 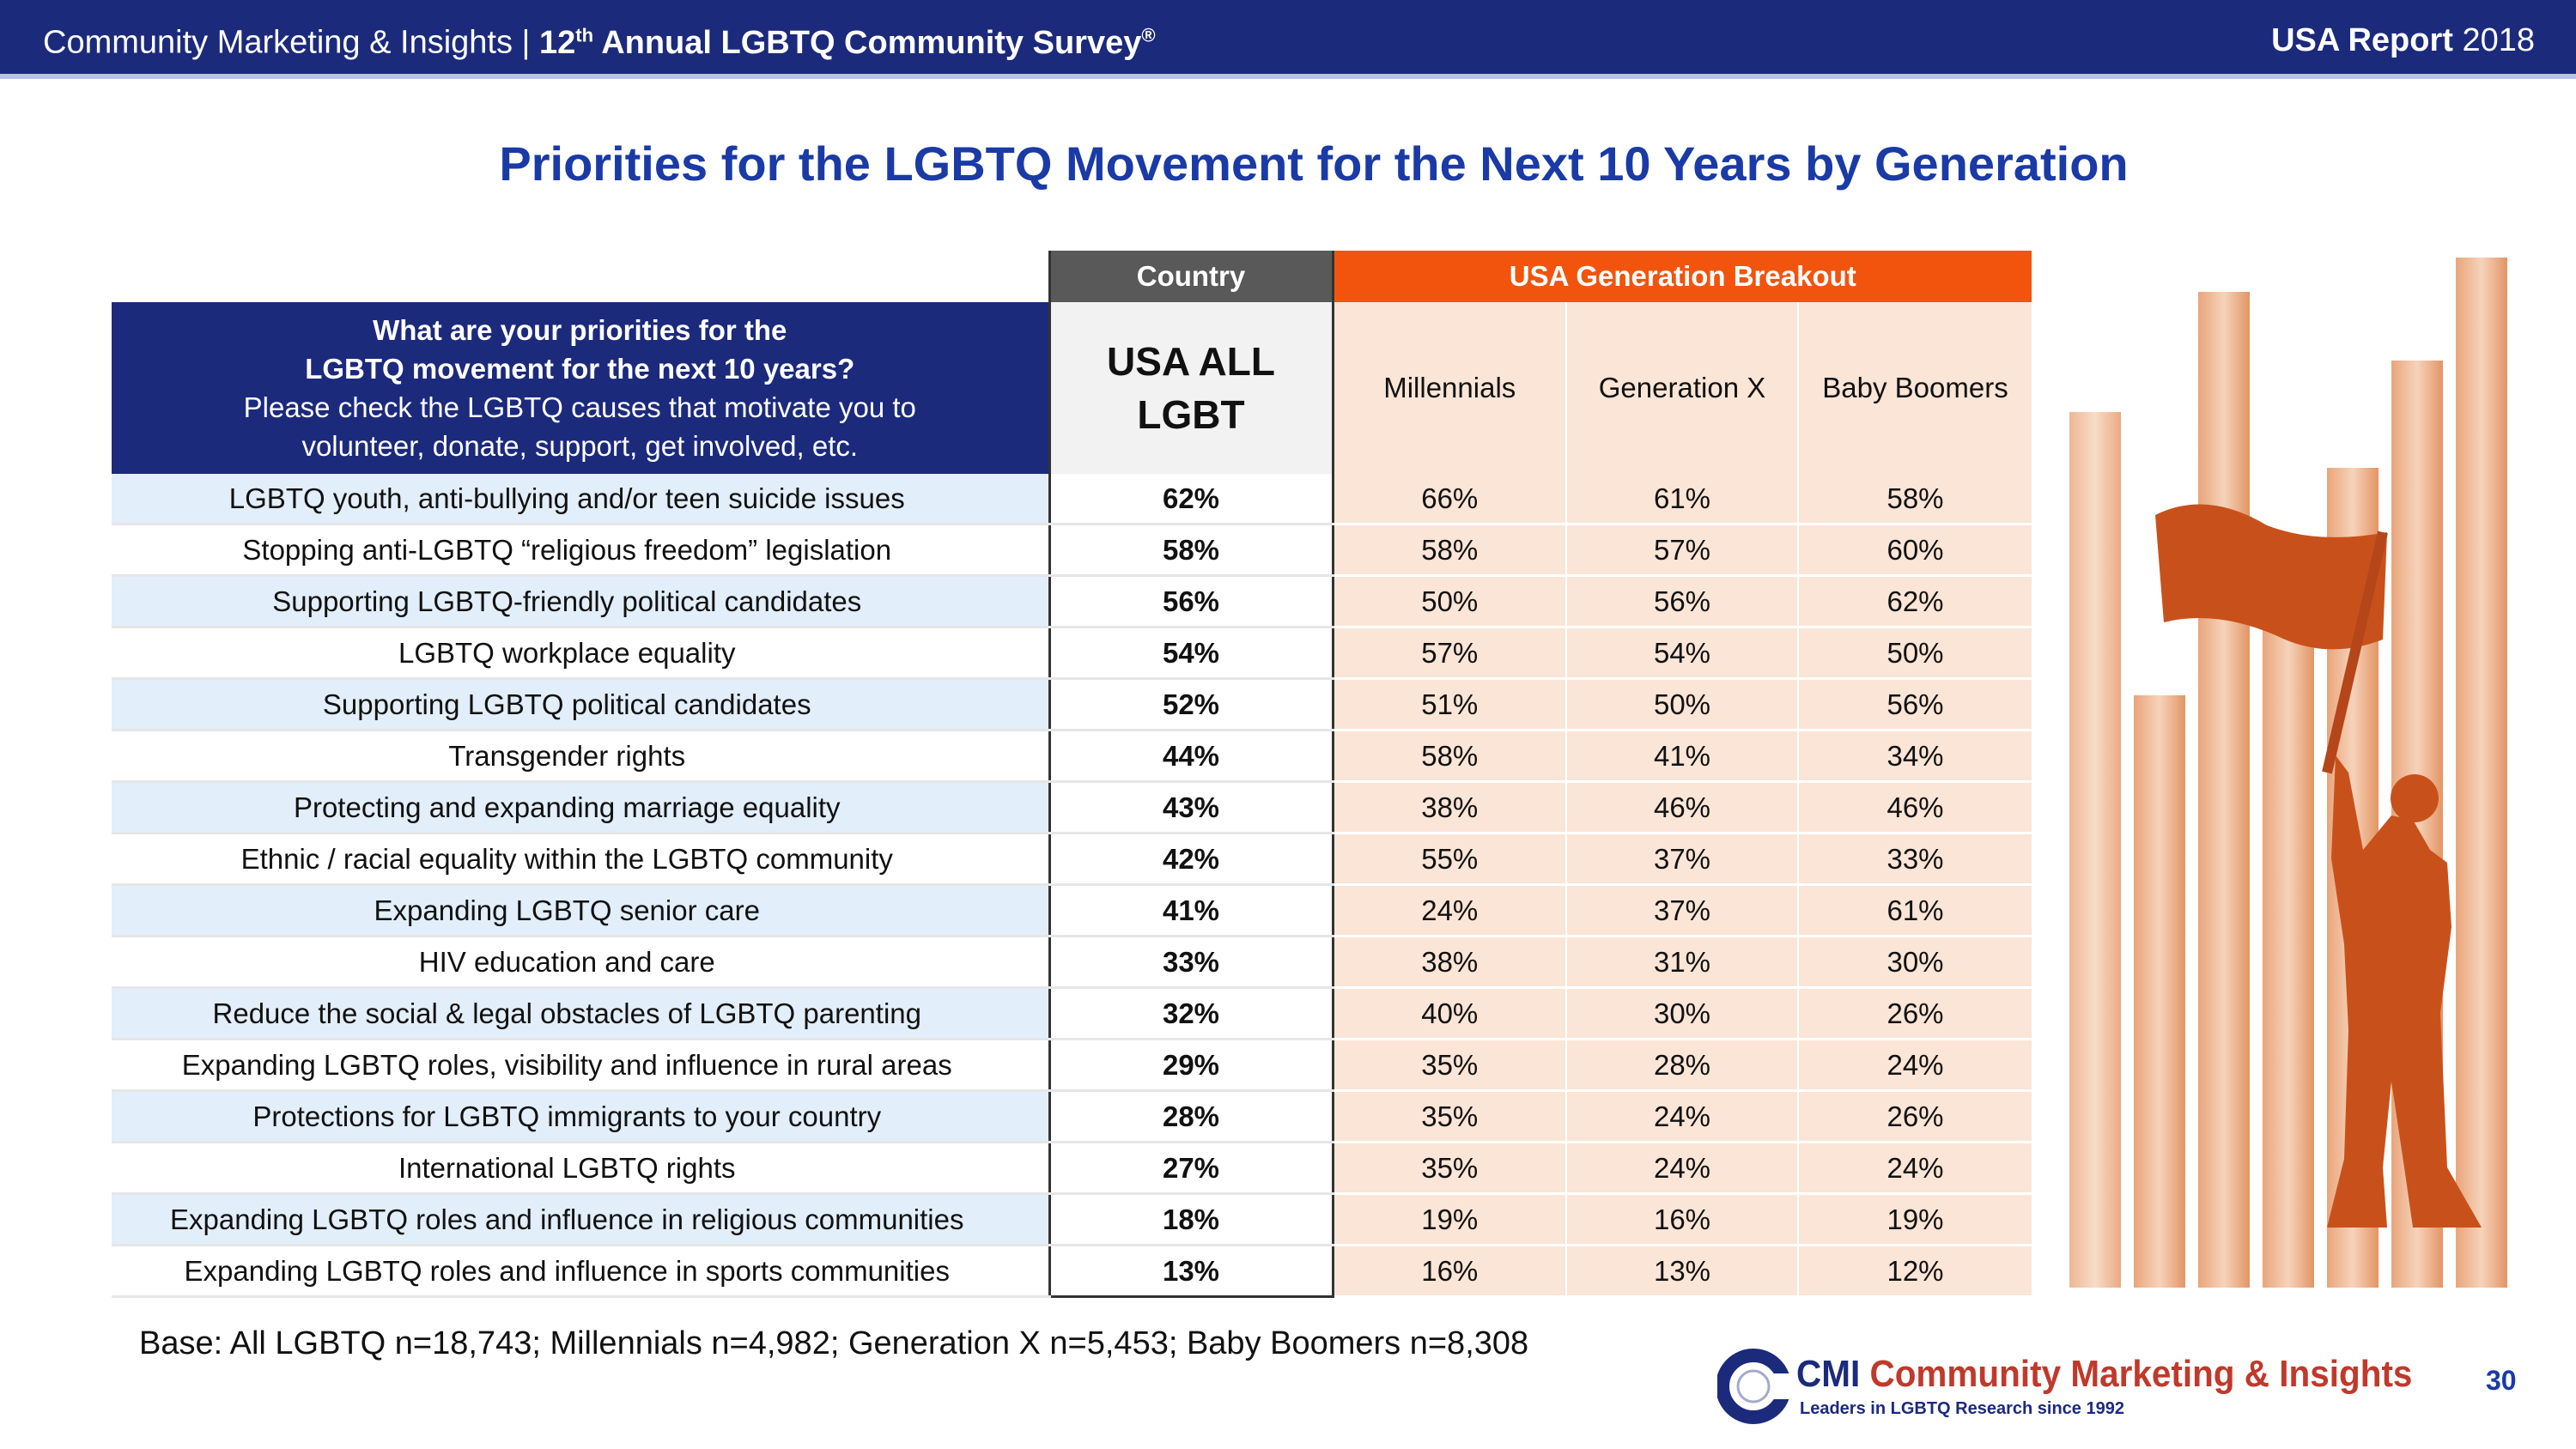 I want to click on boomers-value: 24%, so click(x=1915, y=1065).